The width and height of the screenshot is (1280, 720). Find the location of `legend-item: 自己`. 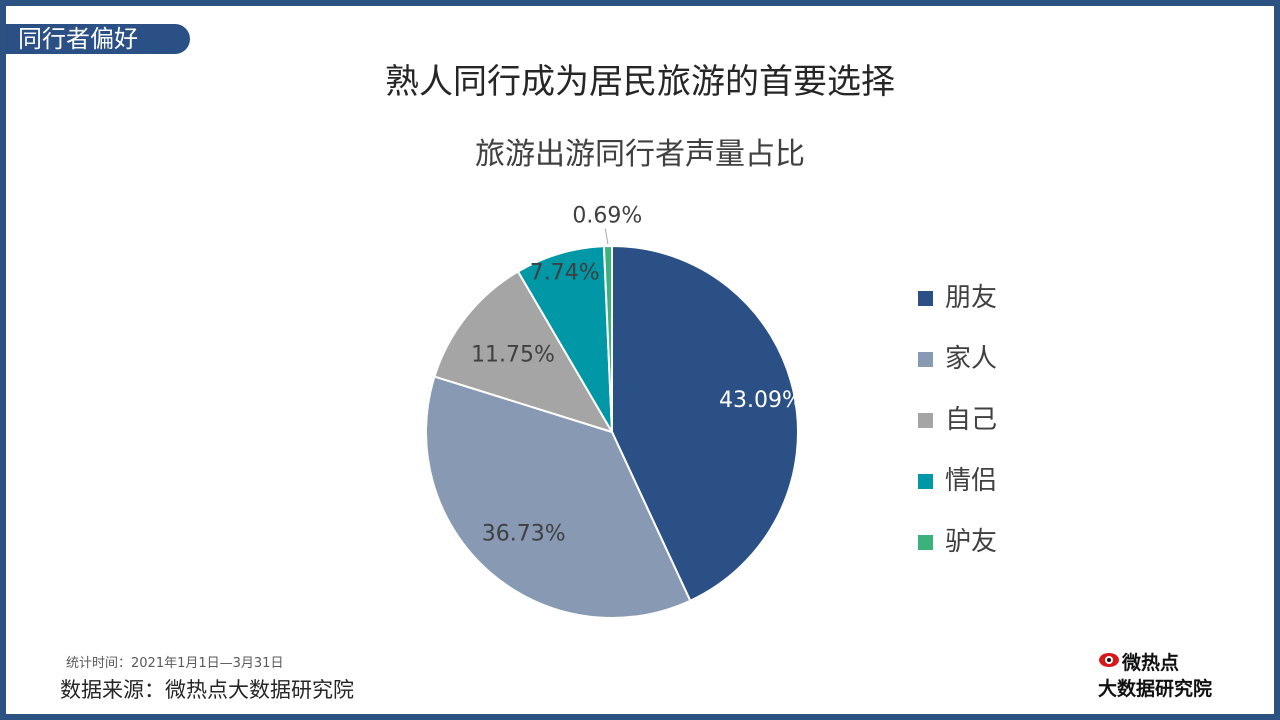

legend-item: 自己 is located at coordinates (1018, 432).